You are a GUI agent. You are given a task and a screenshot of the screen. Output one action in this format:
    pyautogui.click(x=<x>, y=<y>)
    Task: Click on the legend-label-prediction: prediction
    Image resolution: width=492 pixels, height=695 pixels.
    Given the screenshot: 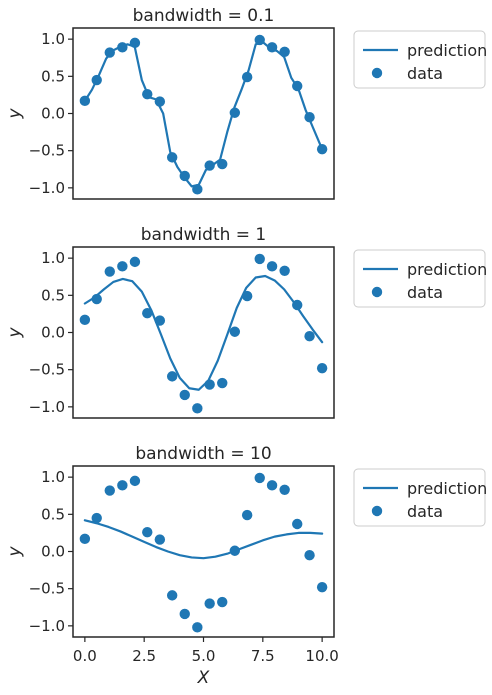 What is the action you would take?
    pyautogui.click(x=447, y=50)
    